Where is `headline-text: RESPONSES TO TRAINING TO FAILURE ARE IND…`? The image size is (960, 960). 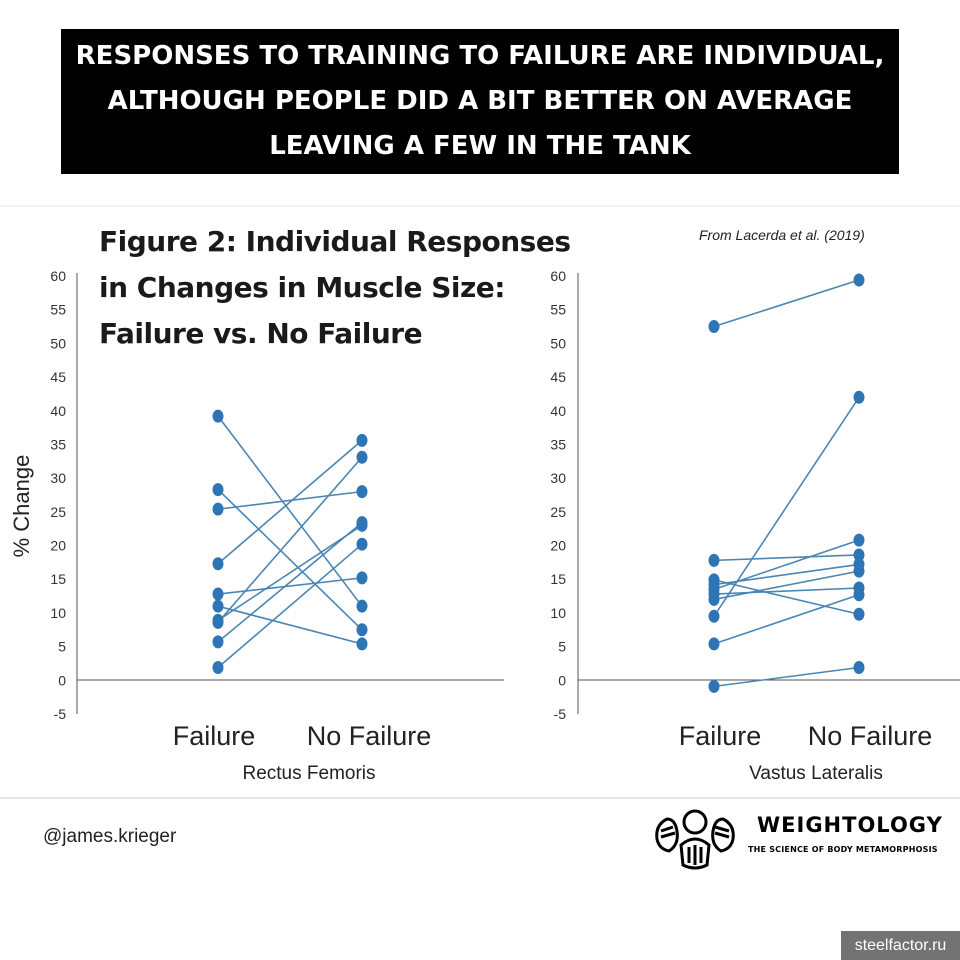
headline-text: RESPONSES TO TRAINING TO FAILURE ARE IND… is located at coordinates (480, 101).